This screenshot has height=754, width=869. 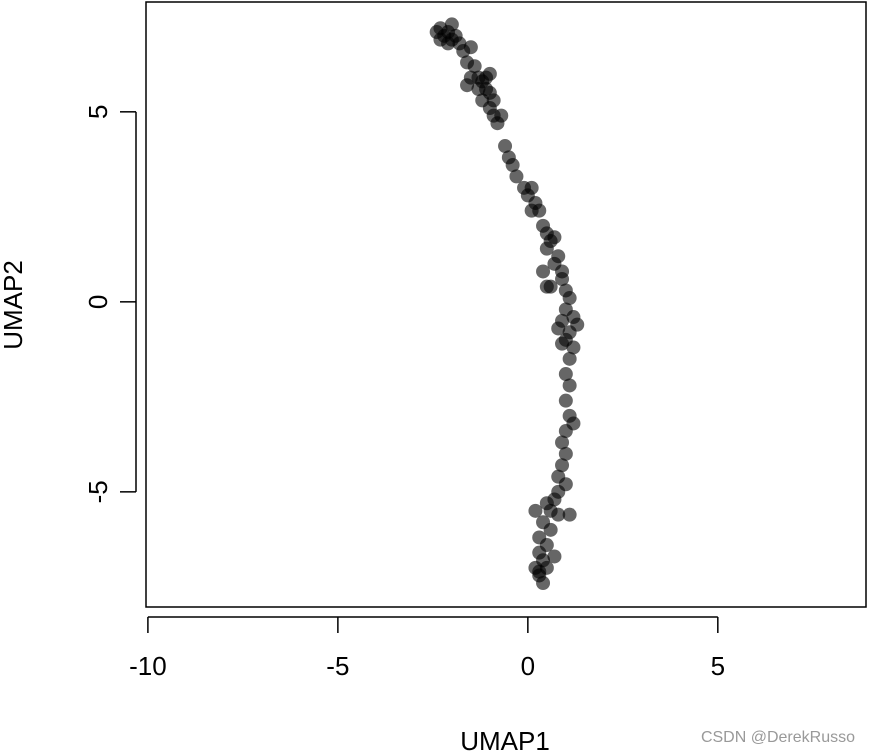 What do you see at coordinates (718, 666) in the screenshot?
I see `x-tick-label: 5` at bounding box center [718, 666].